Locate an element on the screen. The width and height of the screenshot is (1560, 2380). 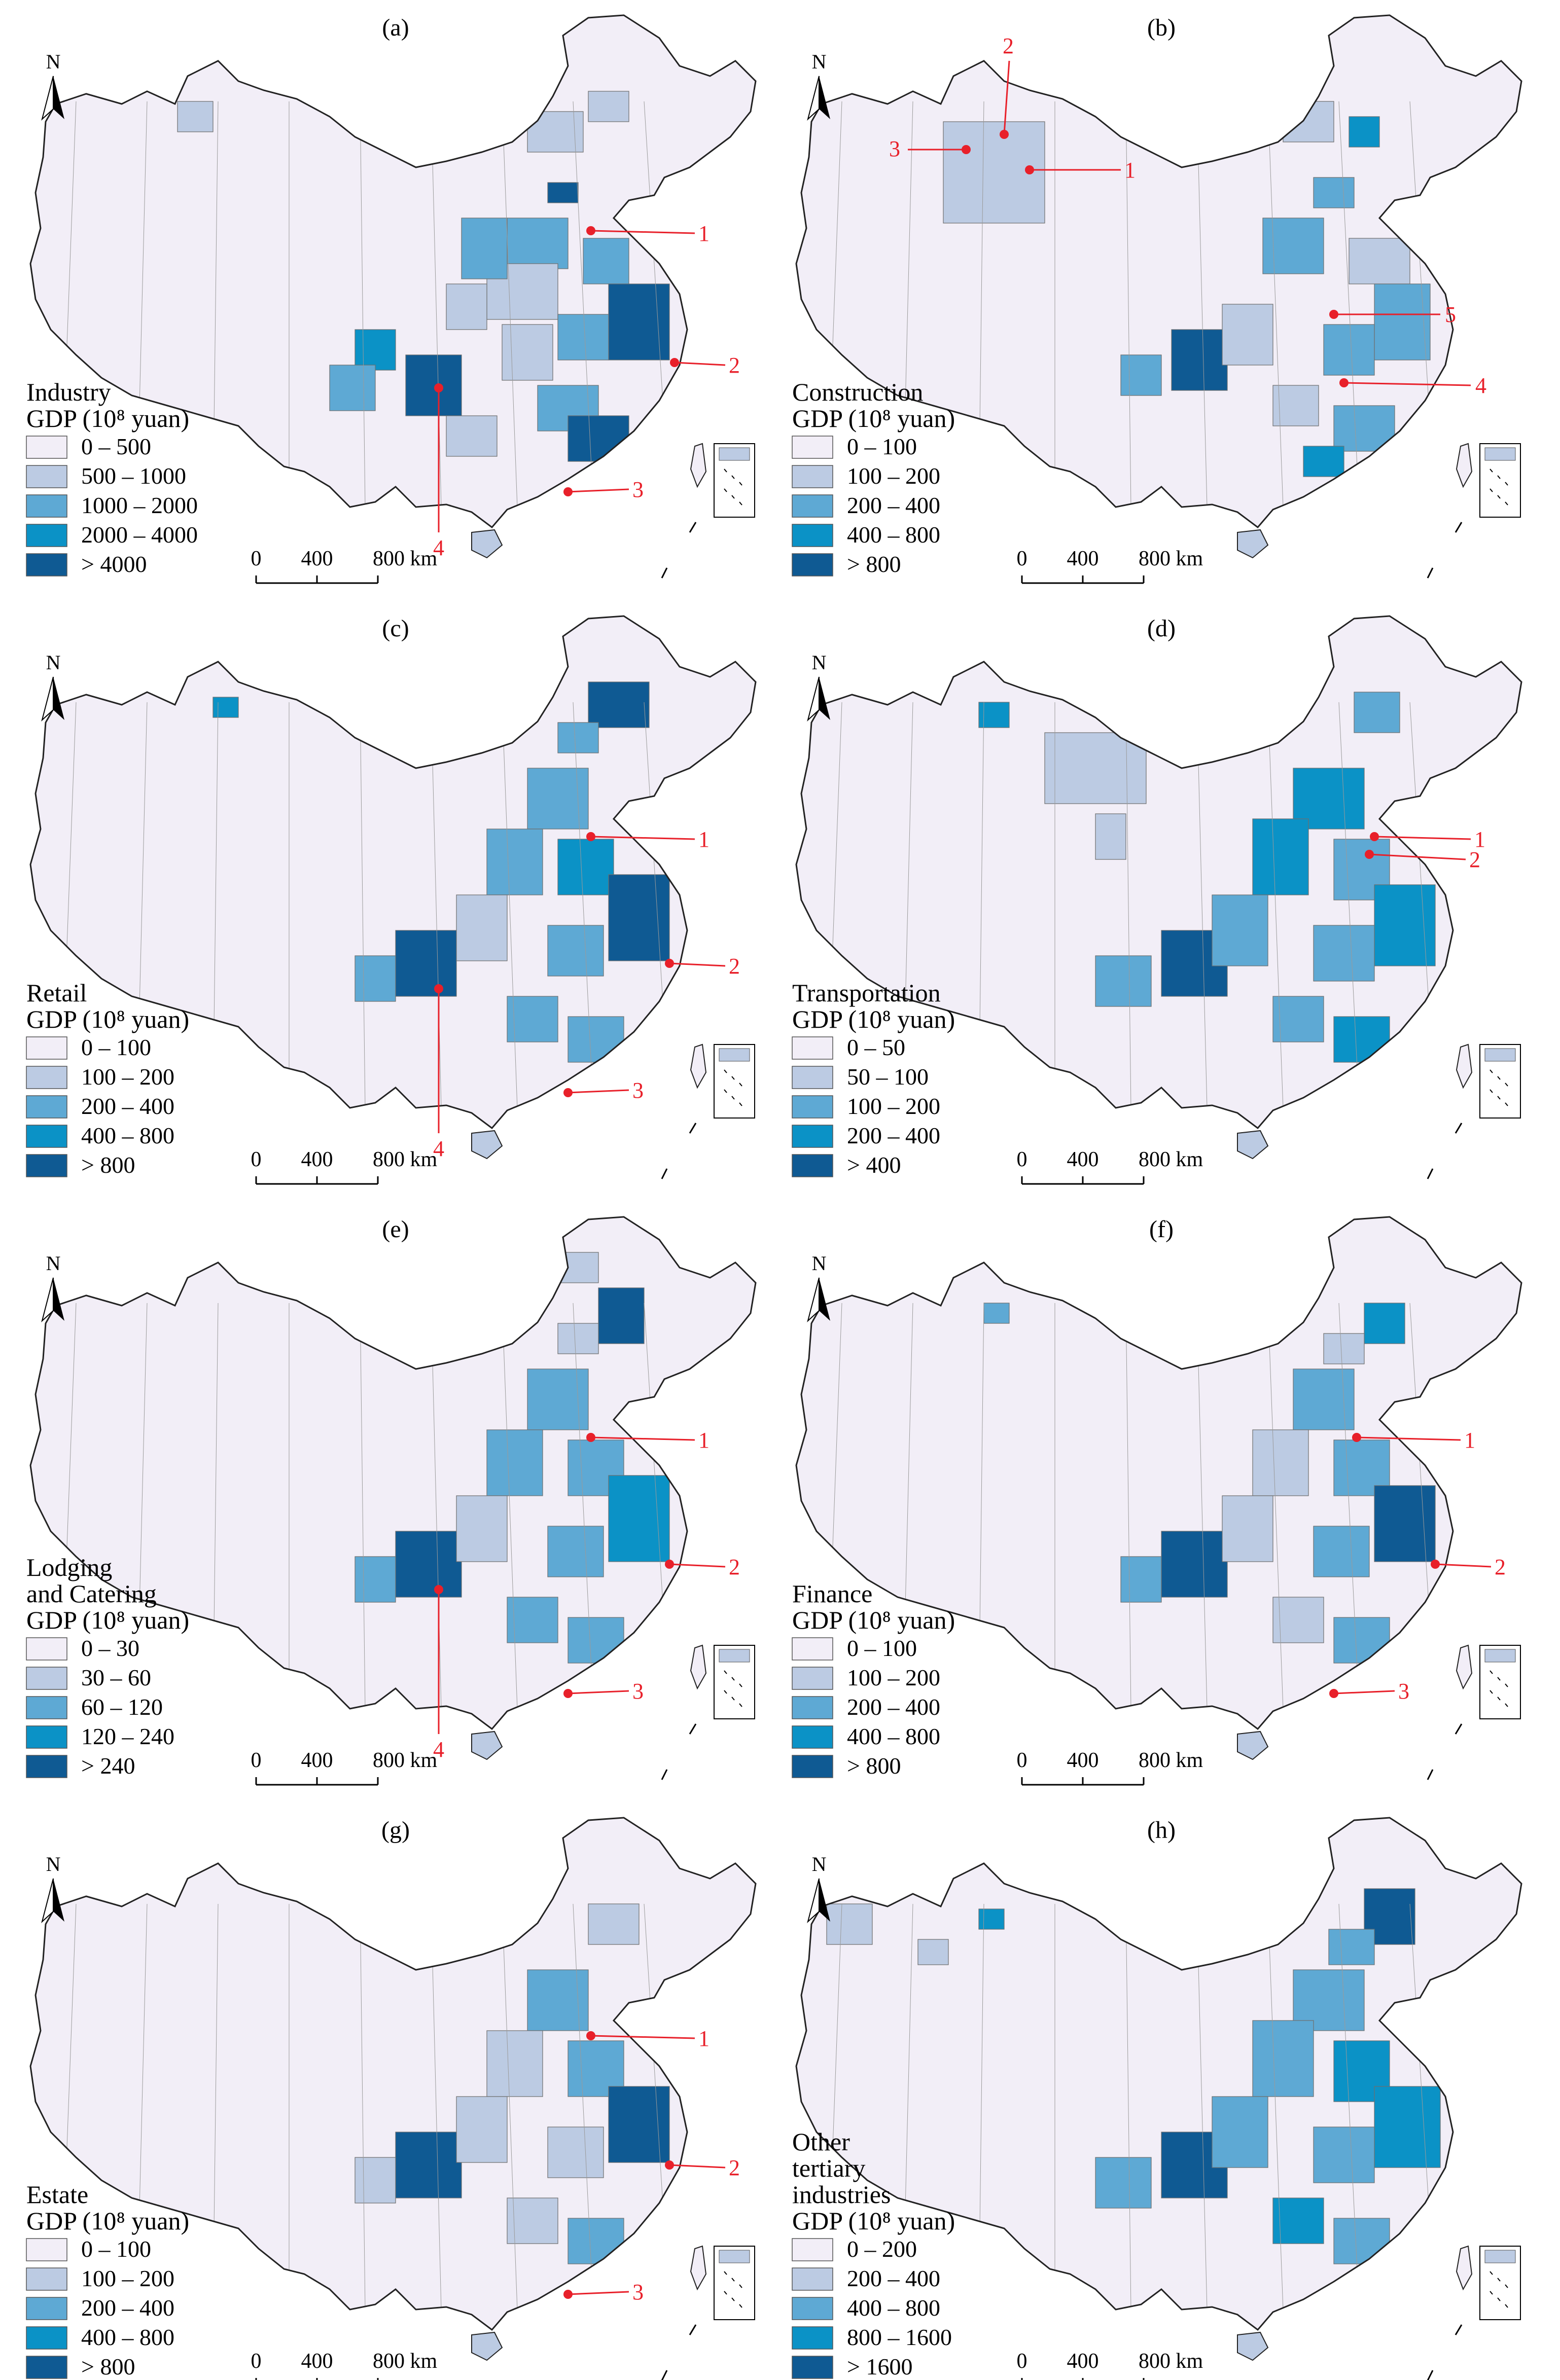
callout-number: 1 is located at coordinates (1130, 170).